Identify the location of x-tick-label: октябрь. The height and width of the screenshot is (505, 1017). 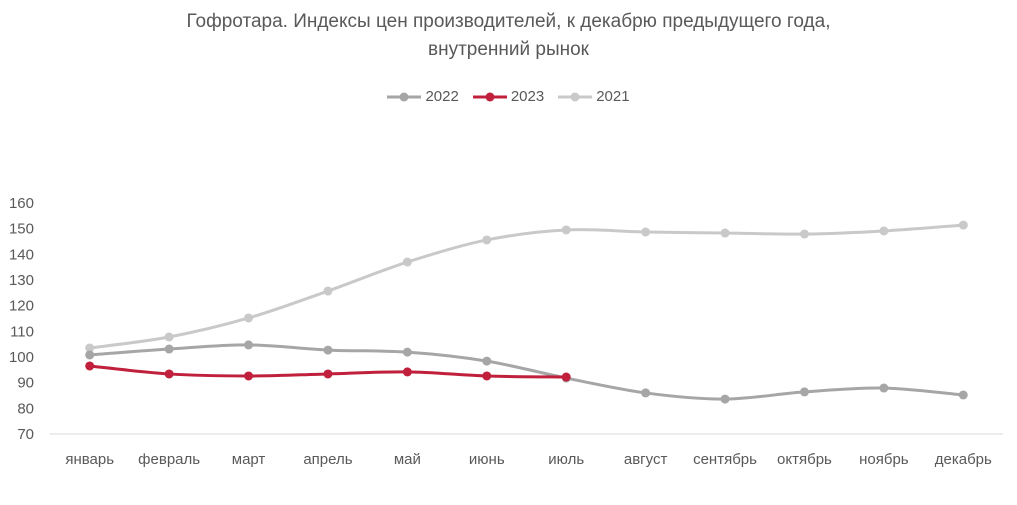
(804, 459).